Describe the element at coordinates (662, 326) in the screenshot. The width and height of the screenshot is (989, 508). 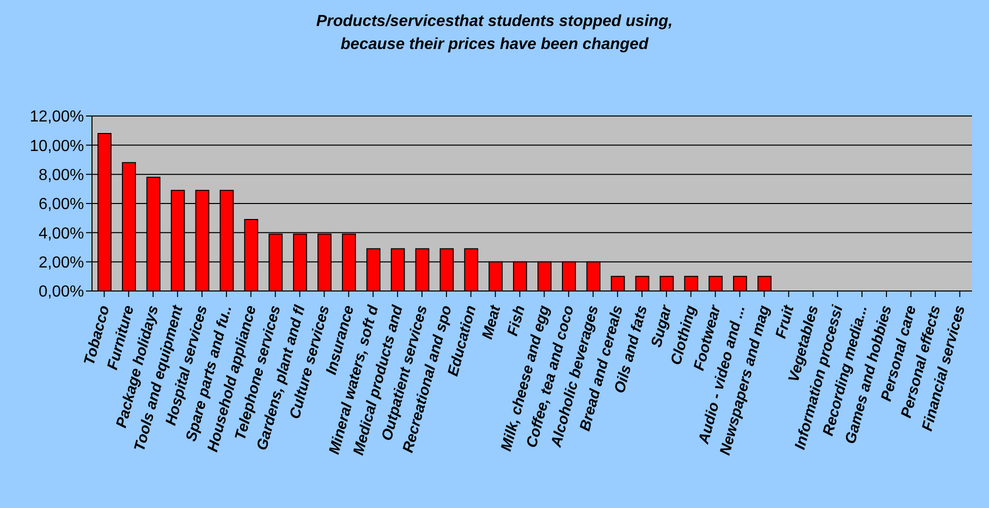
I see `x-tick-label: Sugar` at that location.